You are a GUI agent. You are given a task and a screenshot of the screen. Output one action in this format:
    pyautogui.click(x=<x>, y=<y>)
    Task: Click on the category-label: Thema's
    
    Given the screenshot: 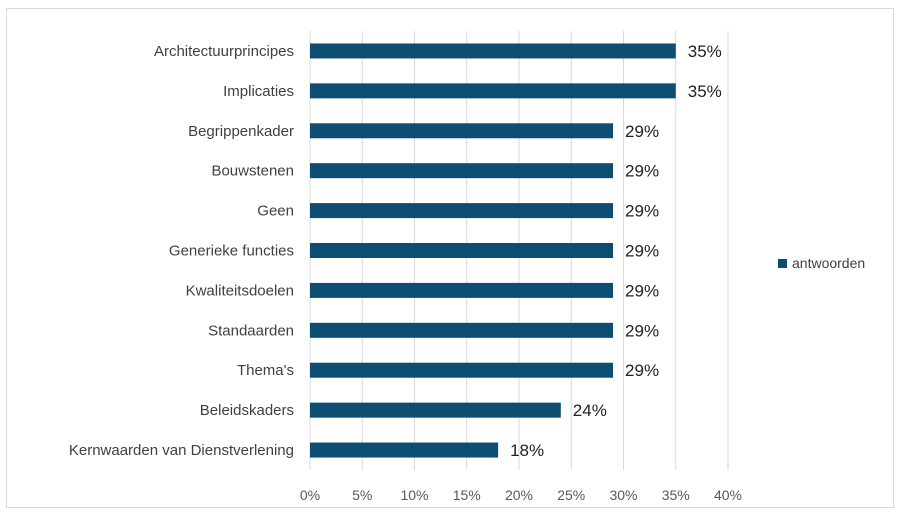 What is the action you would take?
    pyautogui.click(x=265, y=370)
    